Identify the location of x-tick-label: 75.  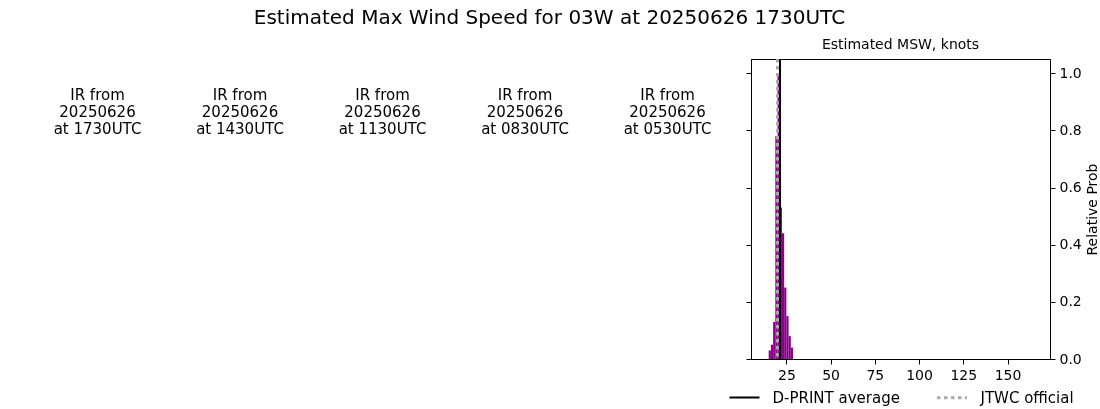
(875, 374).